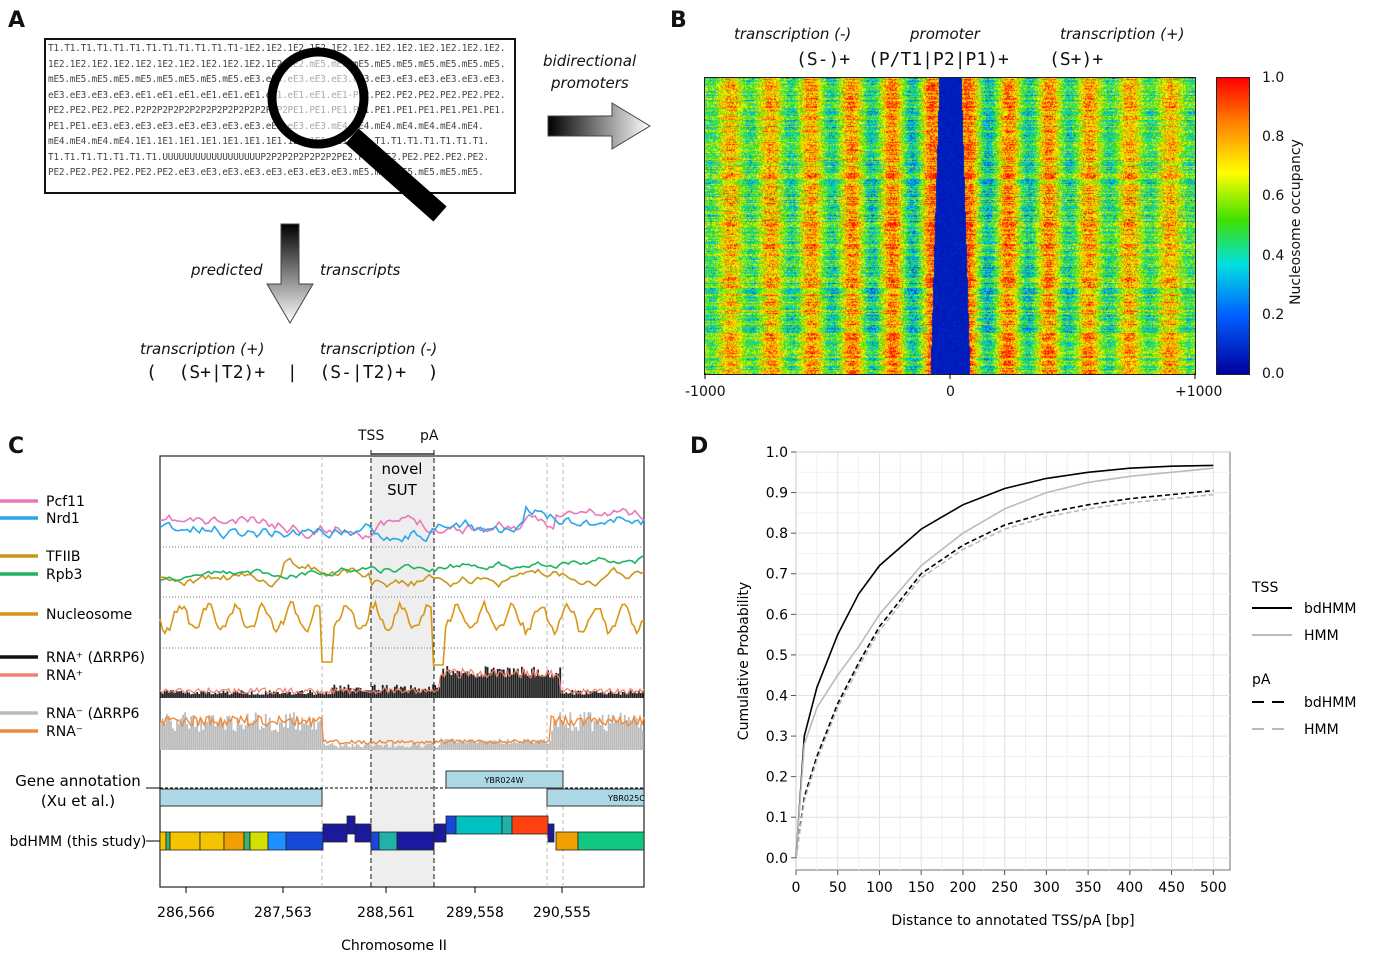  I want to click on series-tss-hmm, so click(1004, 662).